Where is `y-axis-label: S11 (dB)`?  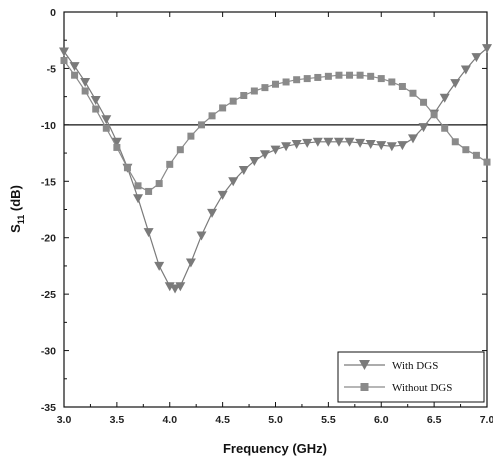 y-axis-label: S11 (dB) is located at coordinates (17, 209).